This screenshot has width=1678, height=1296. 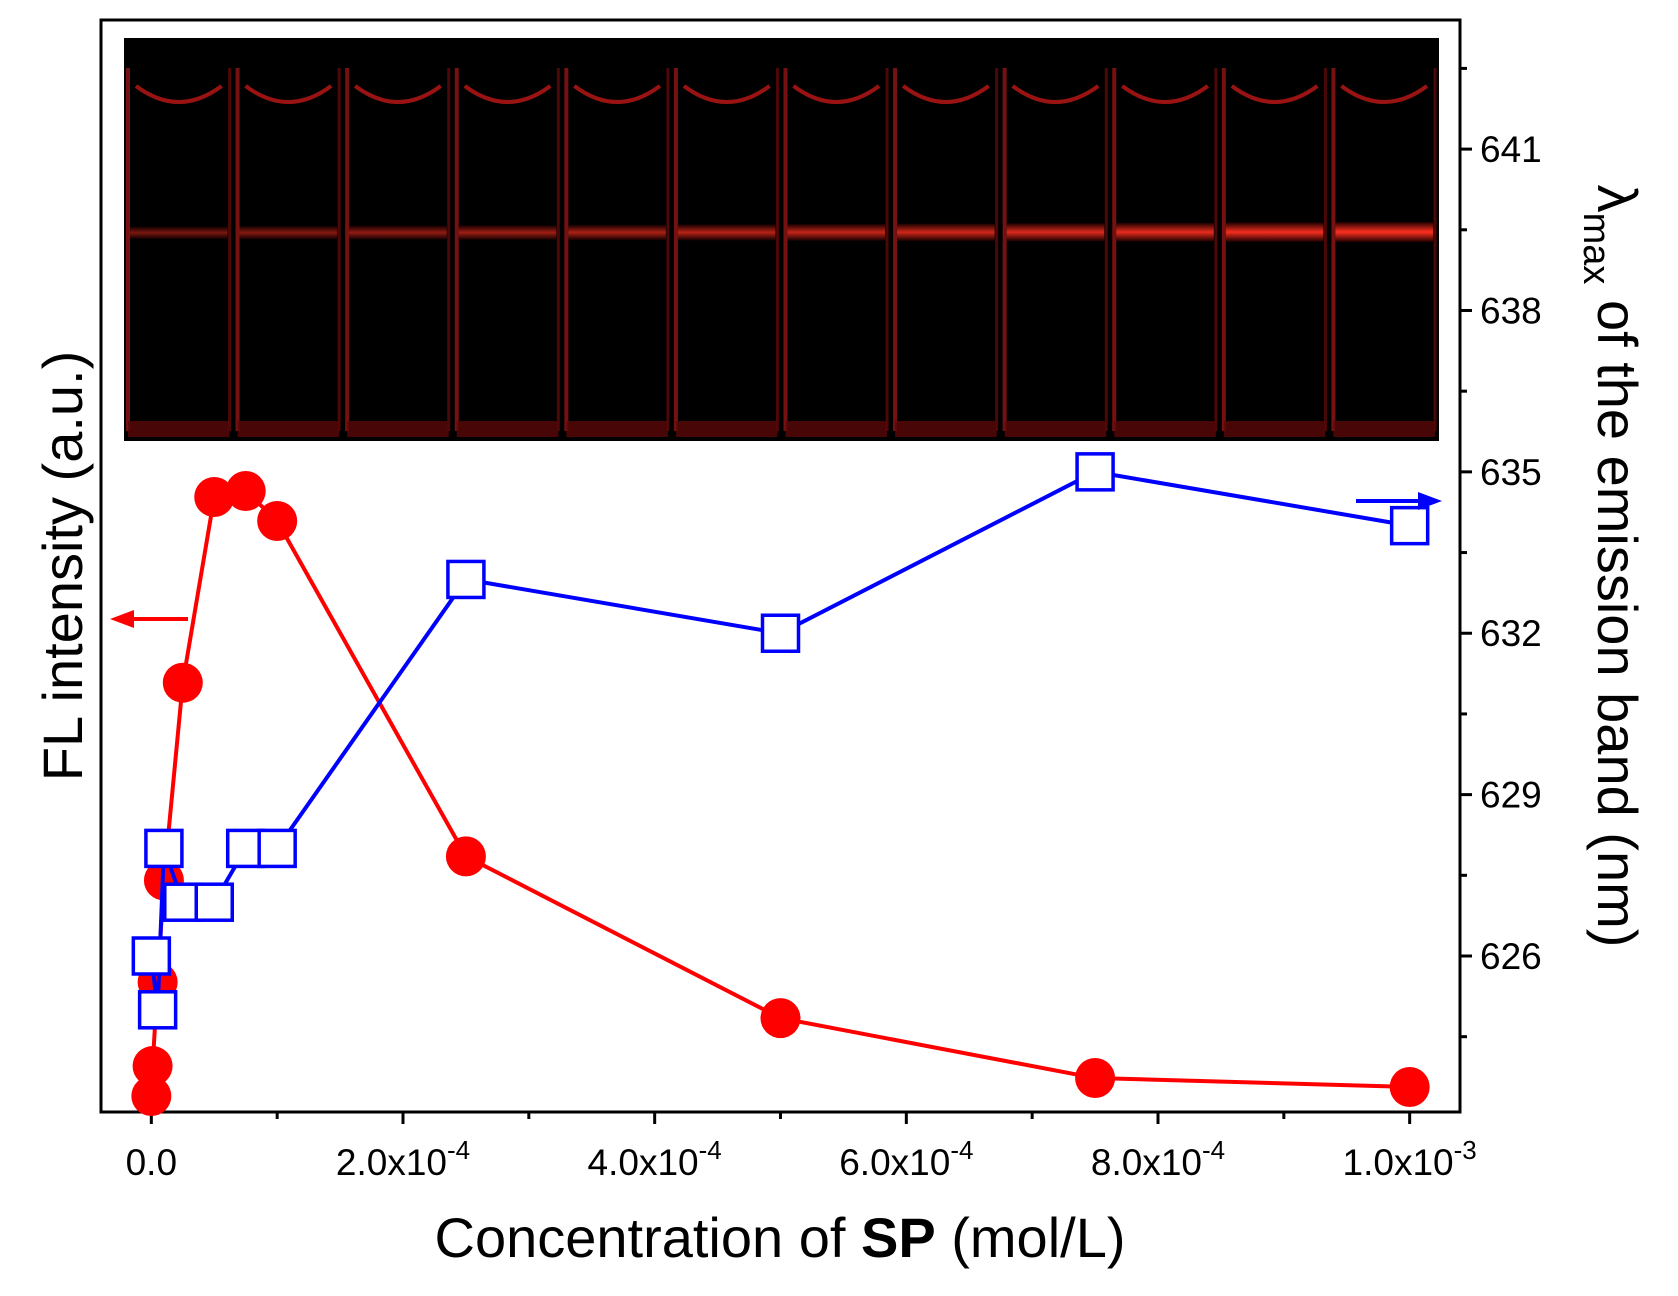 I want to click on x-axis-title: Concentration of SP (mol/L), so click(x=780, y=1237).